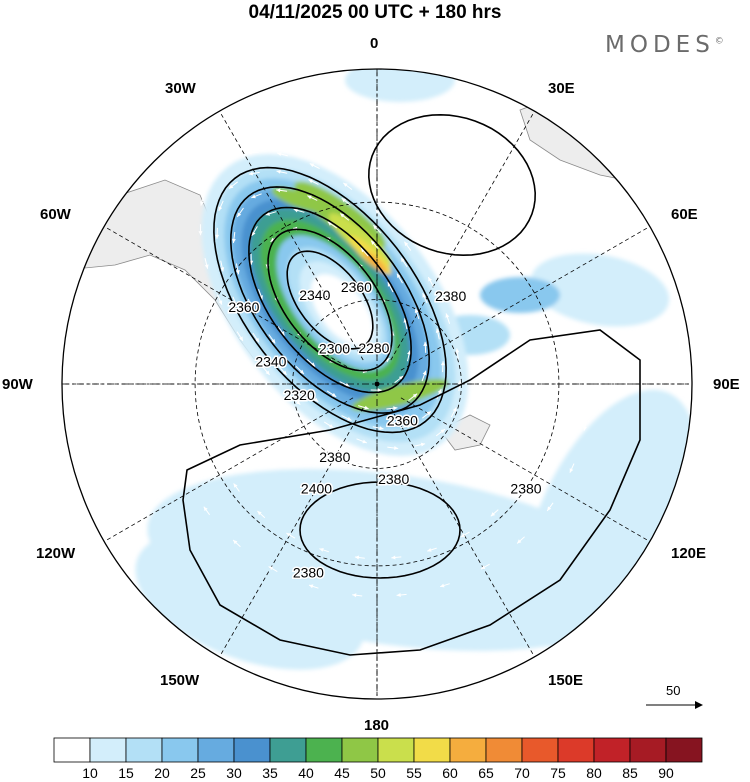  I want to click on brand-name: MODES, so click(660, 45).